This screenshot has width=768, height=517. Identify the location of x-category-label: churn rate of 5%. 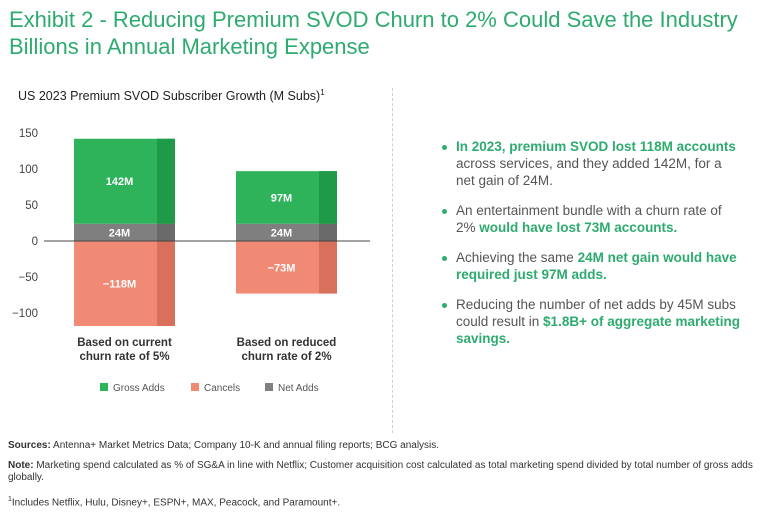
(124, 357).